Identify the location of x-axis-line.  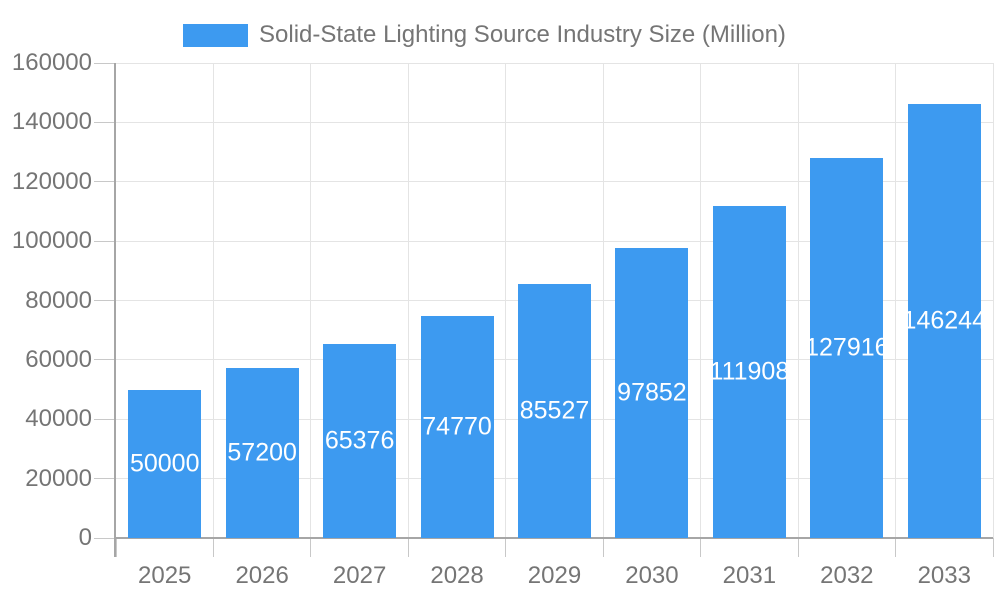
(553, 538).